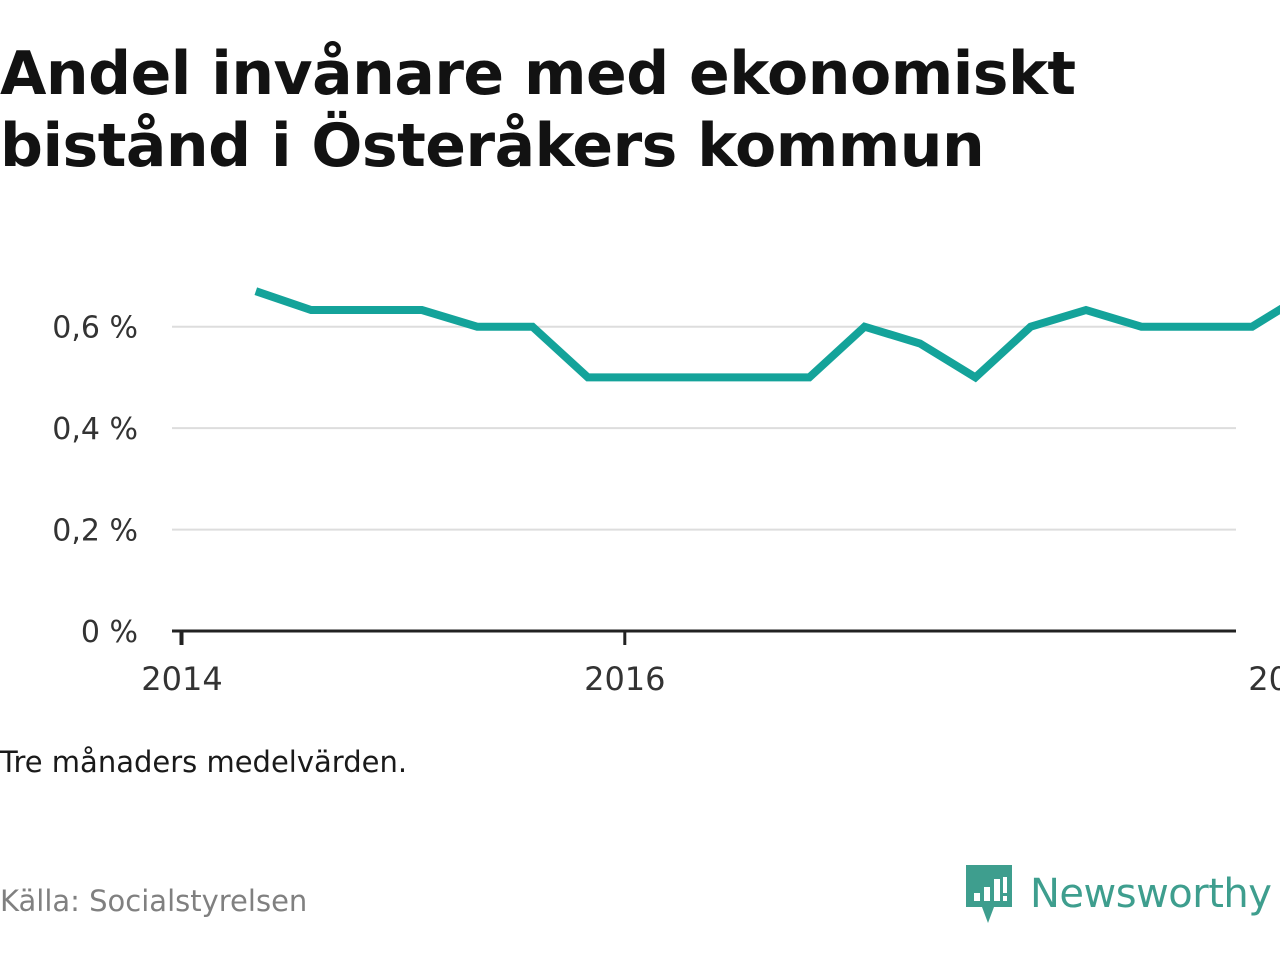 Image resolution: width=1280 pixels, height=960 pixels. Describe the element at coordinates (95, 480) in the screenshot. I see `y-axis-ticks: 0 % 0,2 % 0,4 % 0,6 %` at that location.